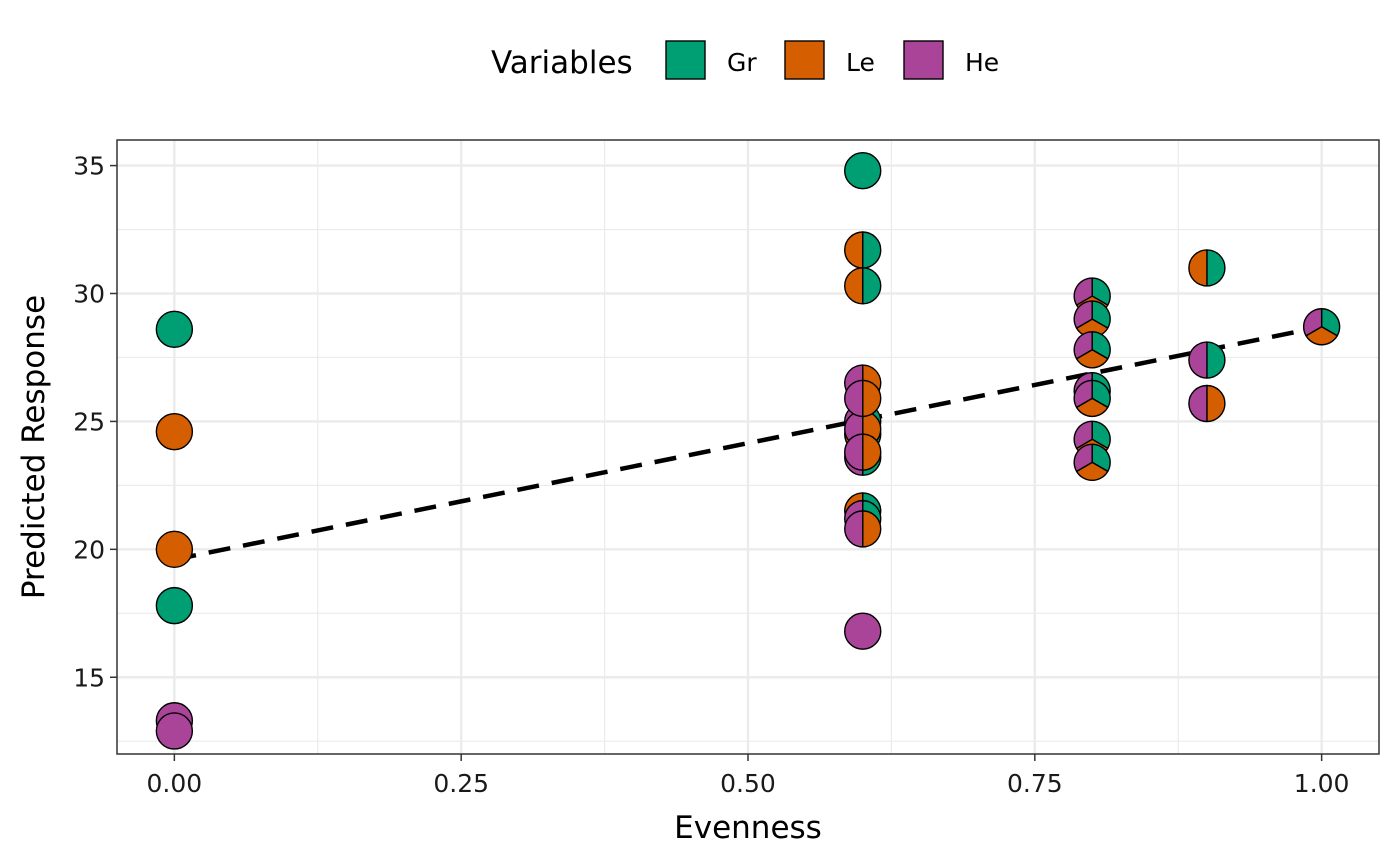 Image resolution: width=1400 pixels, height=866 pixels. I want to click on x-axis-title: Evenness, so click(748, 828).